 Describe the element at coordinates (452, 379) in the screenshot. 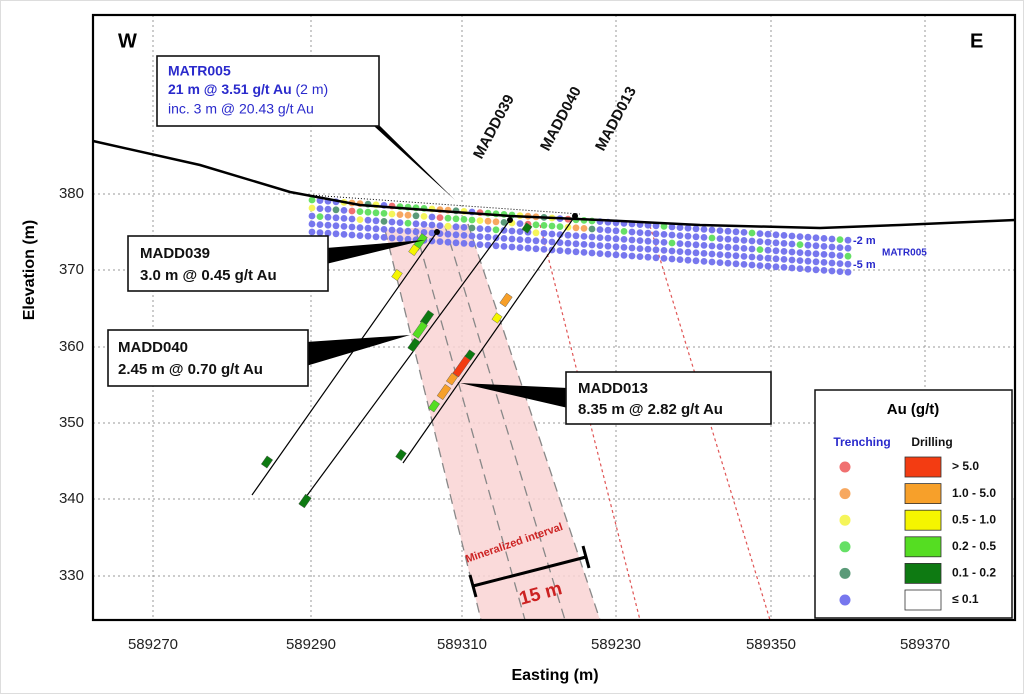

I see `assay-interval` at that location.